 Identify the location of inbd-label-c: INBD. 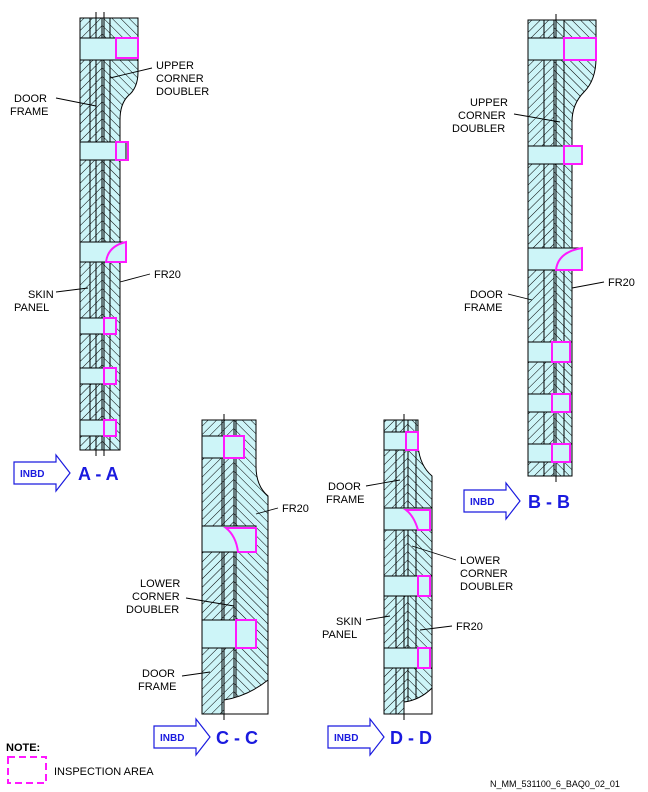
(172, 738).